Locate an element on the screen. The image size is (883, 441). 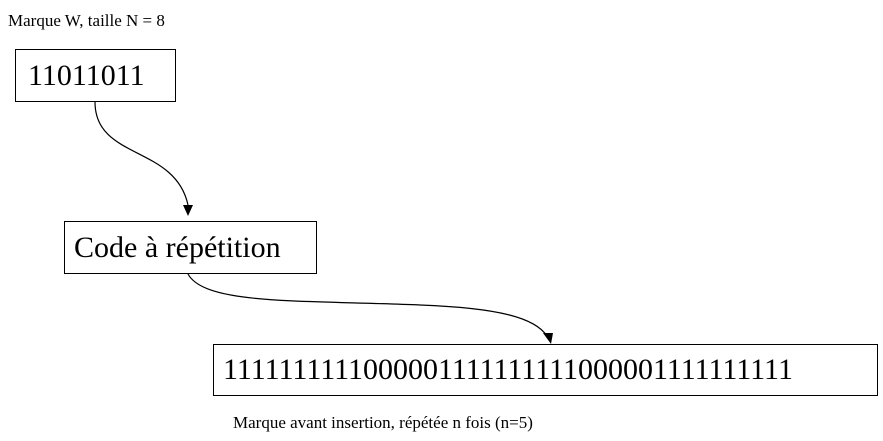
arrow-code-to-repeated is located at coordinates (367, 305).